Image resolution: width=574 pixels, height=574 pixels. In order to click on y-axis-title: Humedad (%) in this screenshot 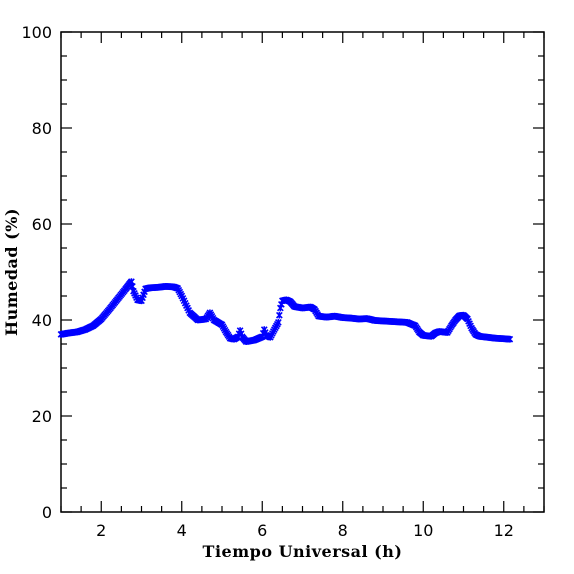, I will do `click(11, 272)`.